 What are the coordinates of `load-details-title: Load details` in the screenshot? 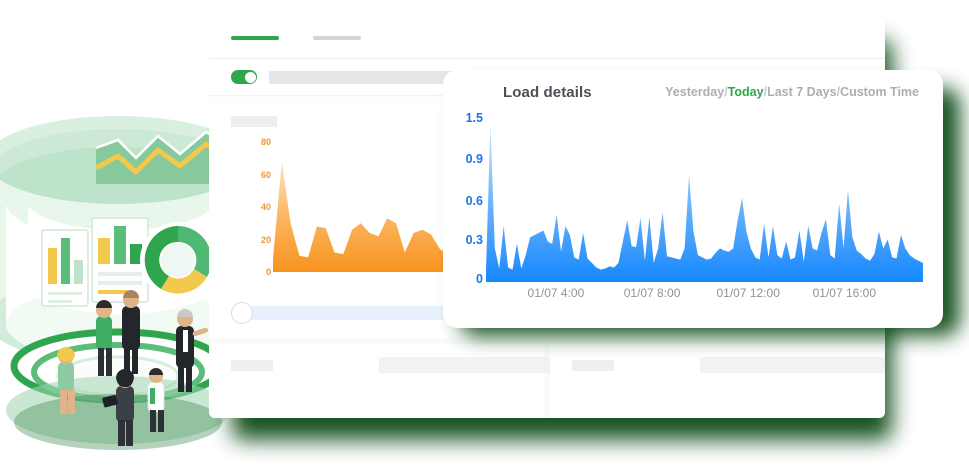 It's located at (547, 92).